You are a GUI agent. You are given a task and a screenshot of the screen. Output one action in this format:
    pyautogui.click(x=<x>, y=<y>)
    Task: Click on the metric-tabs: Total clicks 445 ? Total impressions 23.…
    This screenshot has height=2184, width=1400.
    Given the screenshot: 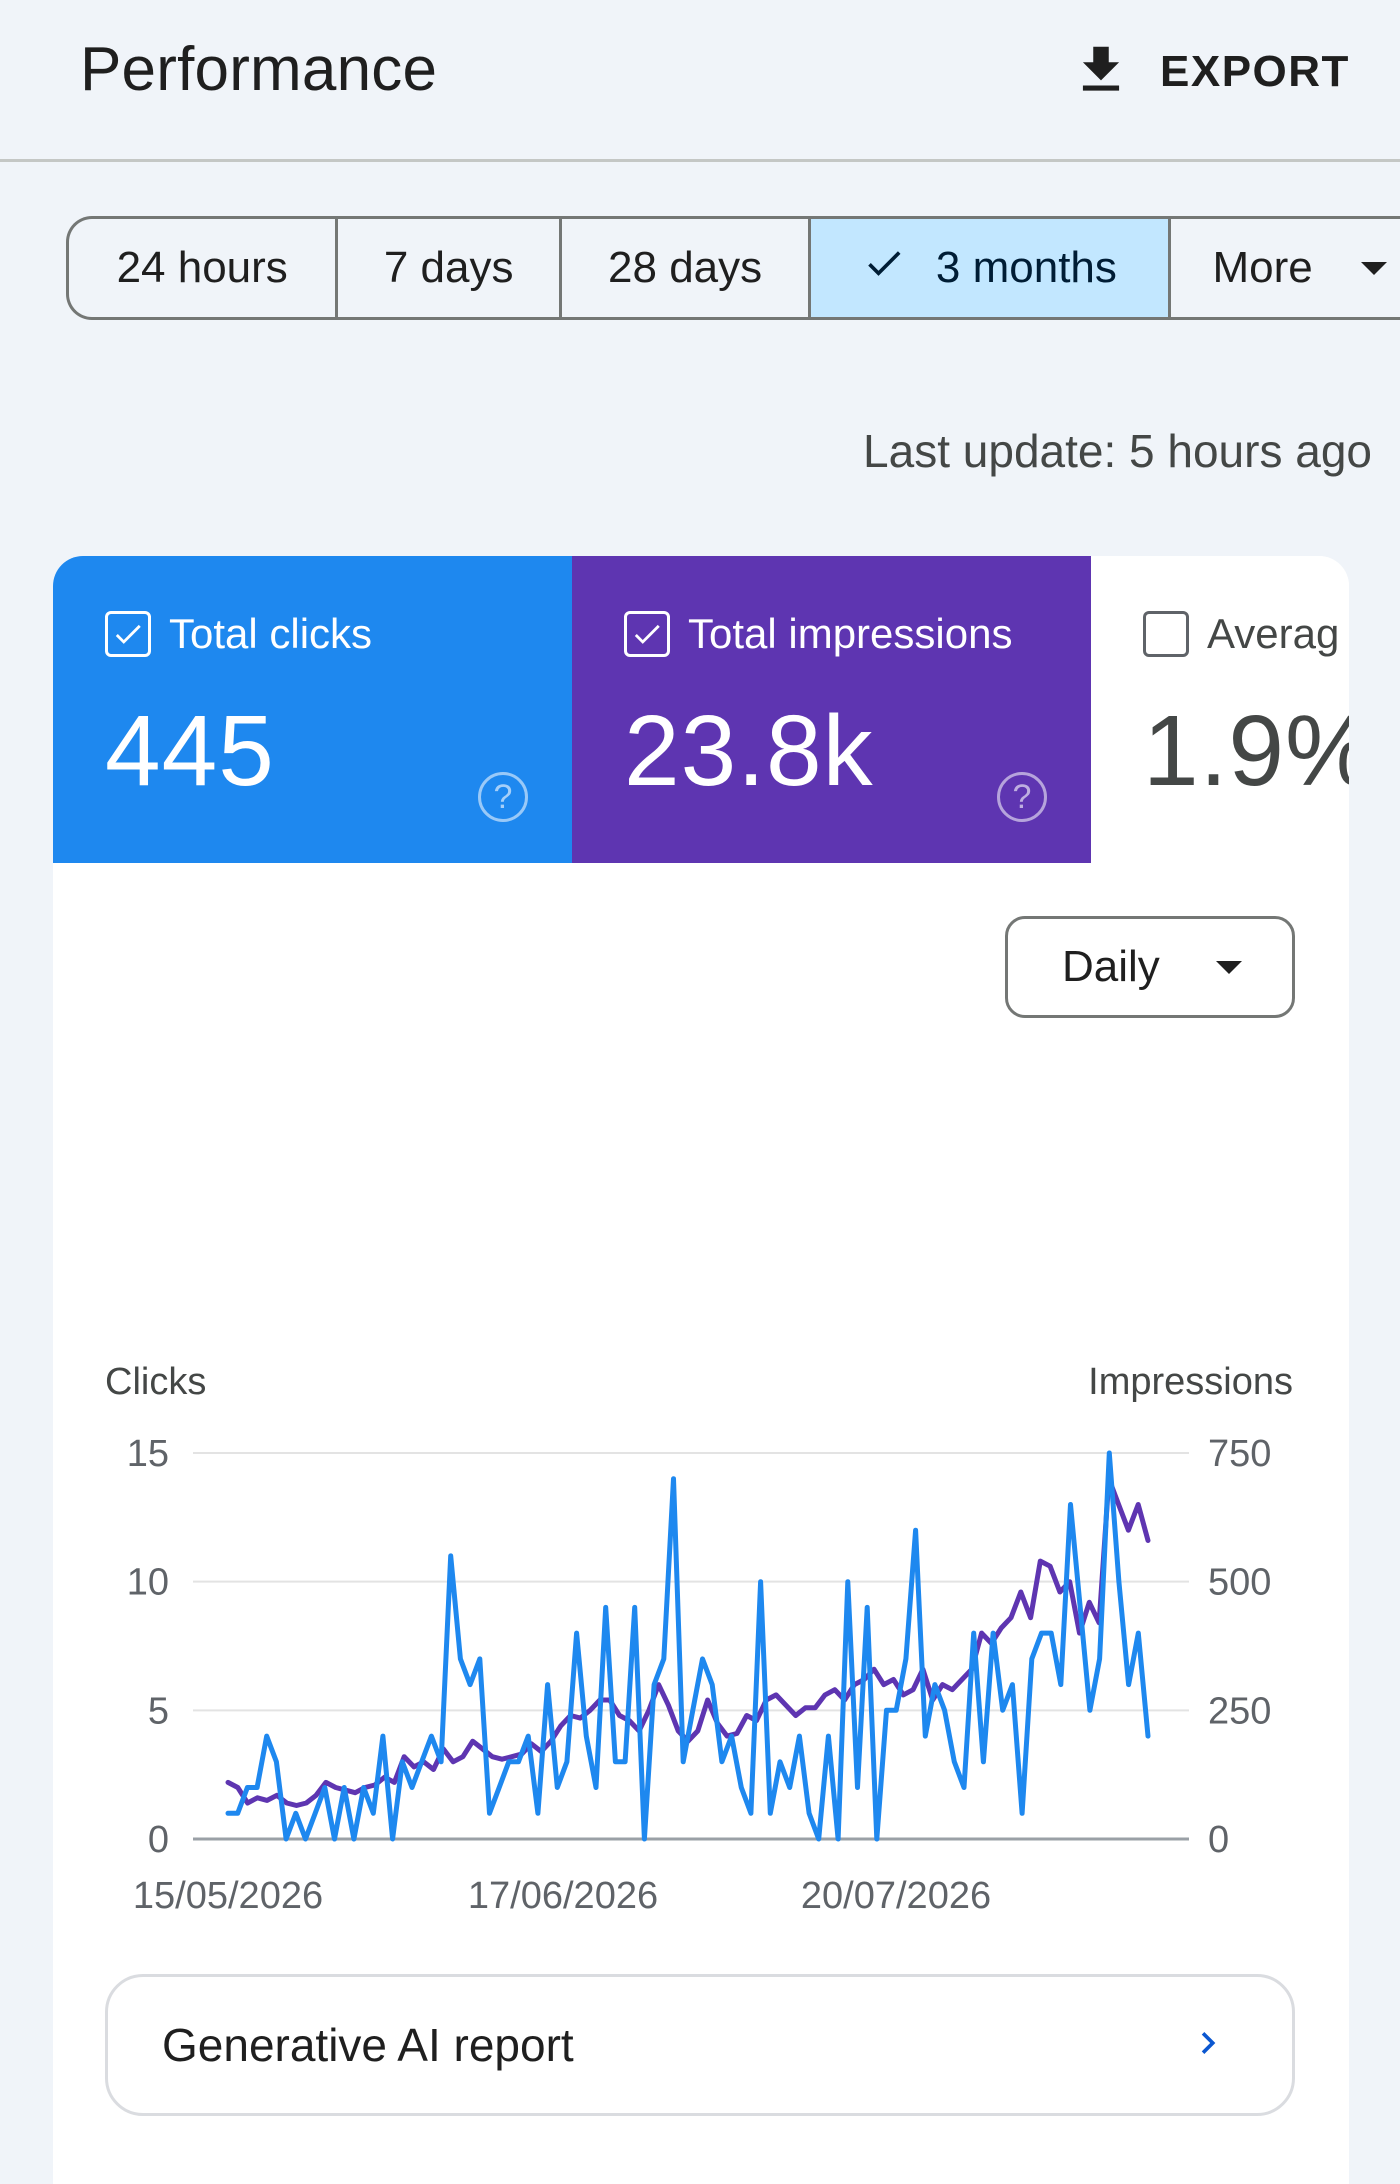 What is the action you would take?
    pyautogui.click(x=701, y=709)
    